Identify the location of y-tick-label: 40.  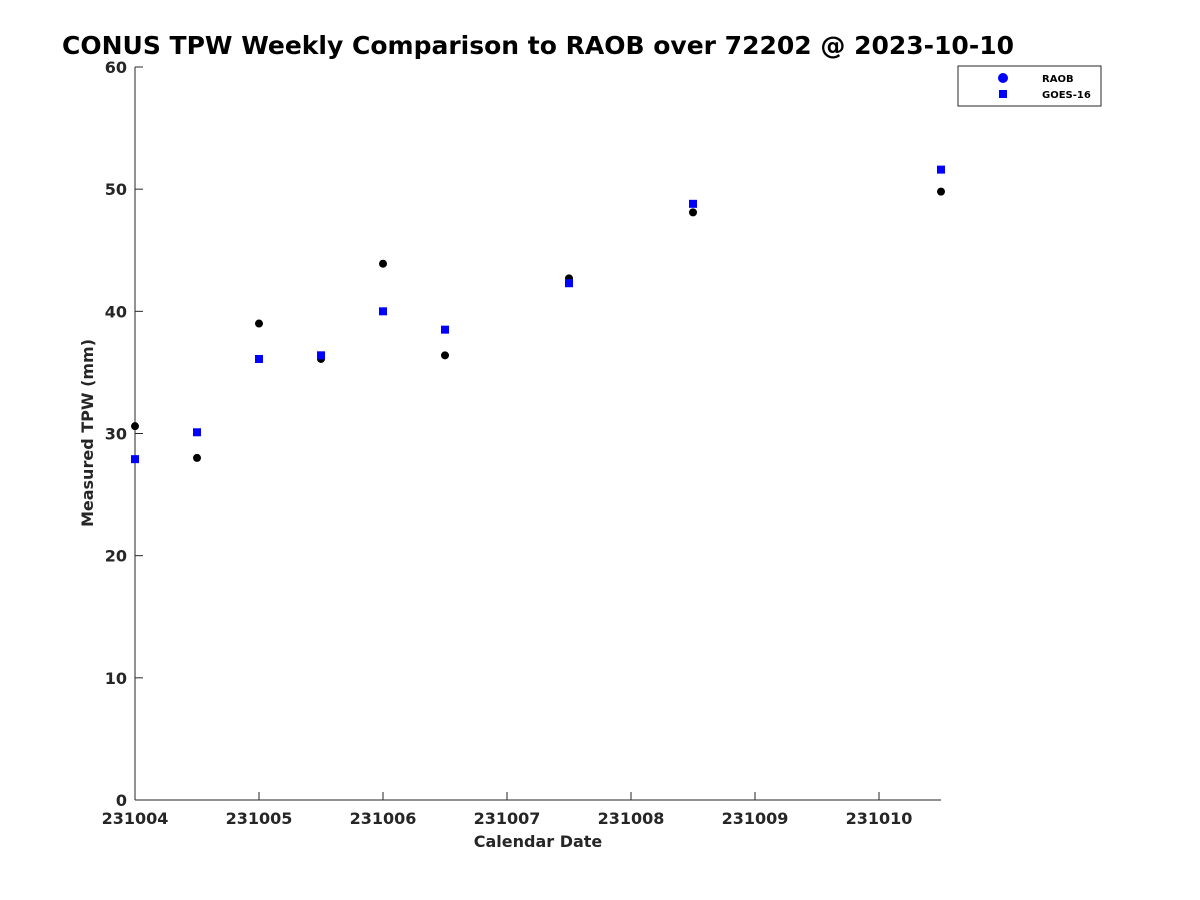
(116, 311).